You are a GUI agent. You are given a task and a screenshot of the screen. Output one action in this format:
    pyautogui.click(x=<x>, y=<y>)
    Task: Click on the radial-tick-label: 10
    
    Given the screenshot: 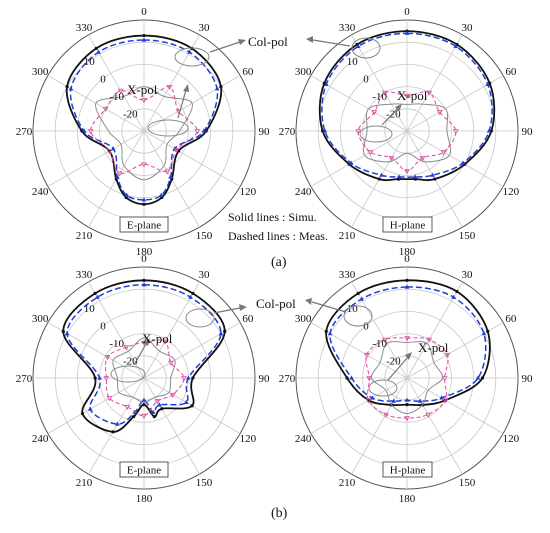 What is the action you would take?
    pyautogui.click(x=90, y=309)
    